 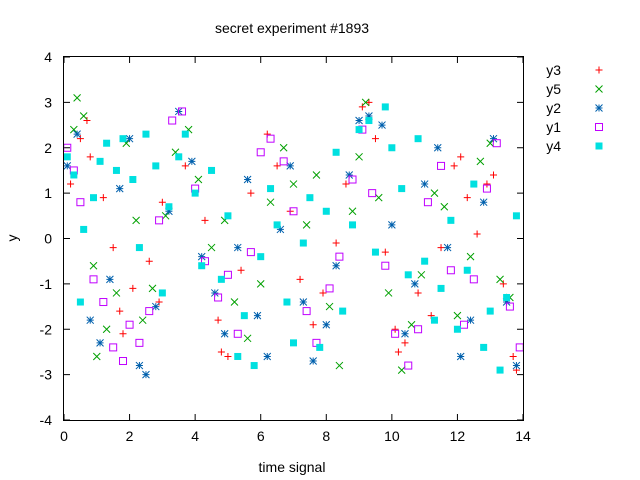 What do you see at coordinates (392, 436) in the screenshot?
I see `x-tick-label: 10` at bounding box center [392, 436].